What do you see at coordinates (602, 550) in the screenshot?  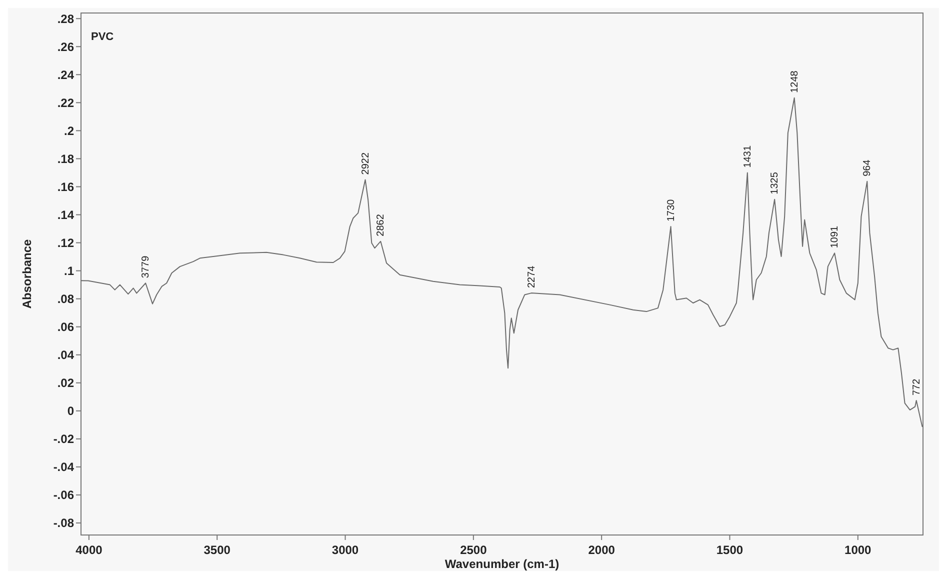 I see `x-tick-label: 2000` at bounding box center [602, 550].